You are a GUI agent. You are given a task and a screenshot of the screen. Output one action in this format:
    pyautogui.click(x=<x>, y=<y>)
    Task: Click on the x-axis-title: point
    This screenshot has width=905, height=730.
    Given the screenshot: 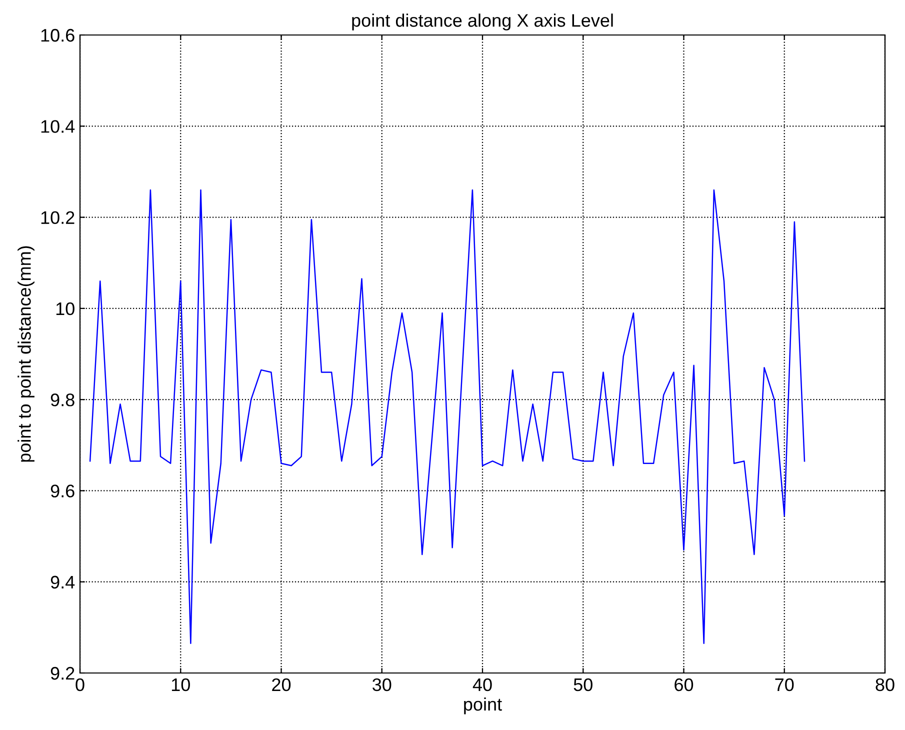 What is the action you would take?
    pyautogui.click(x=483, y=705)
    